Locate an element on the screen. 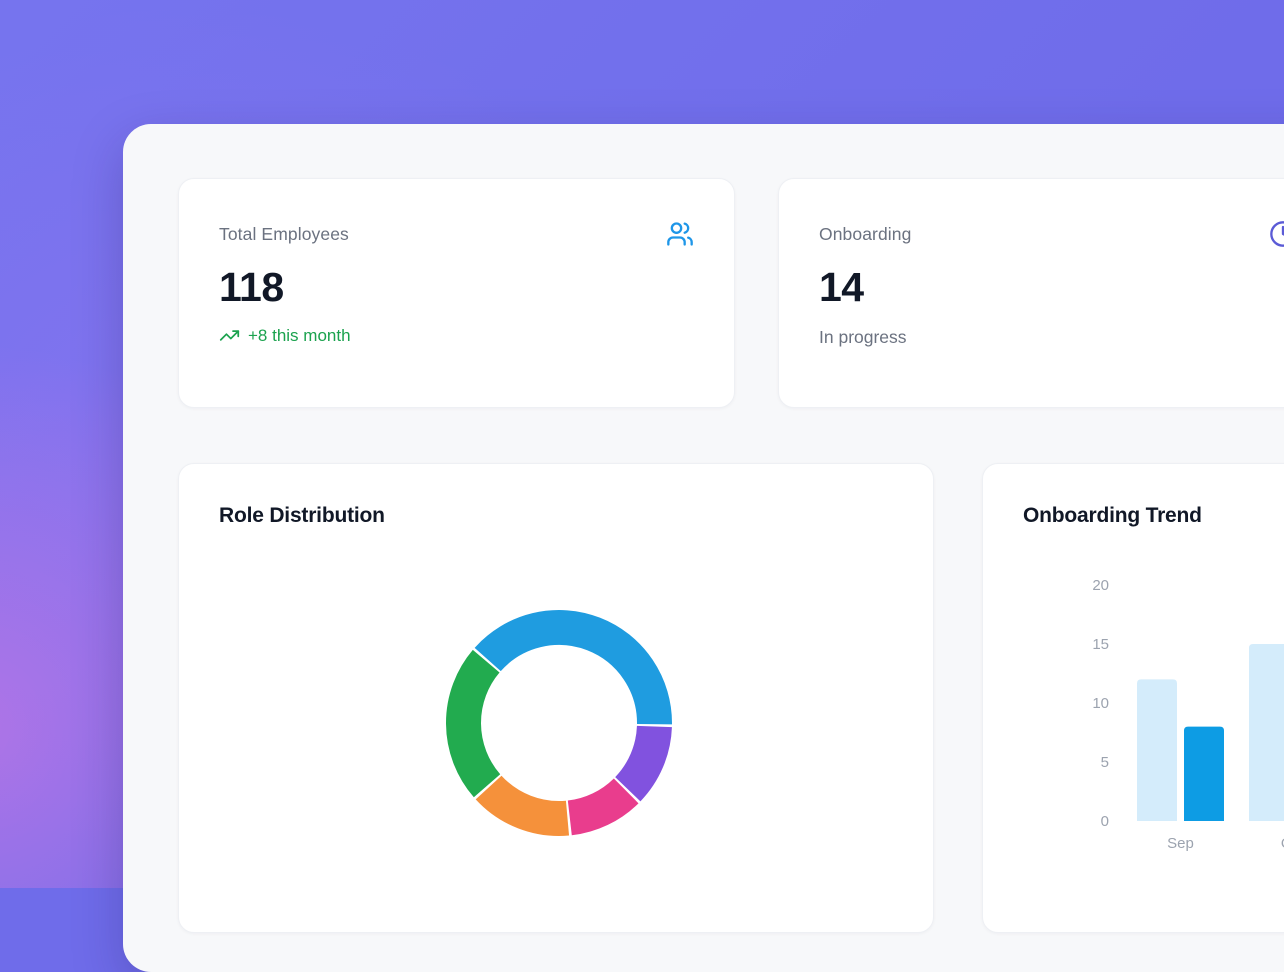 This screenshot has width=1284, height=972. stat-trend-label: +8 this month is located at coordinates (299, 335).